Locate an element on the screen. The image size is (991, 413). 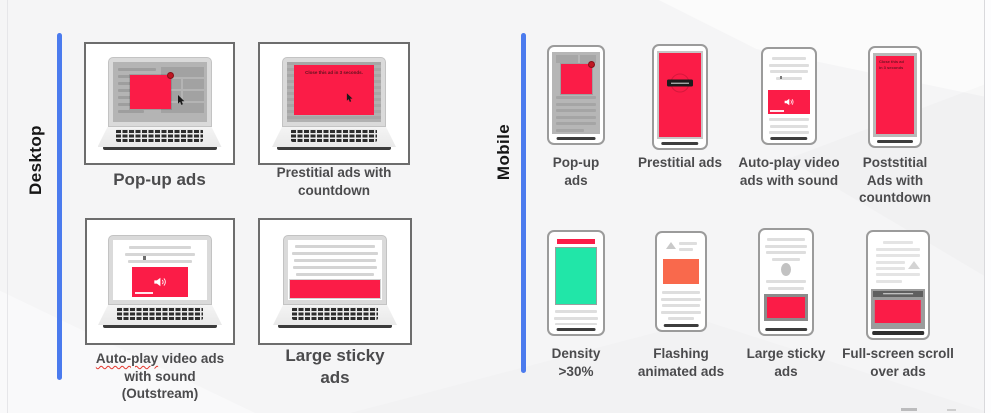
image-placeholder-oval is located at coordinates (786, 269).